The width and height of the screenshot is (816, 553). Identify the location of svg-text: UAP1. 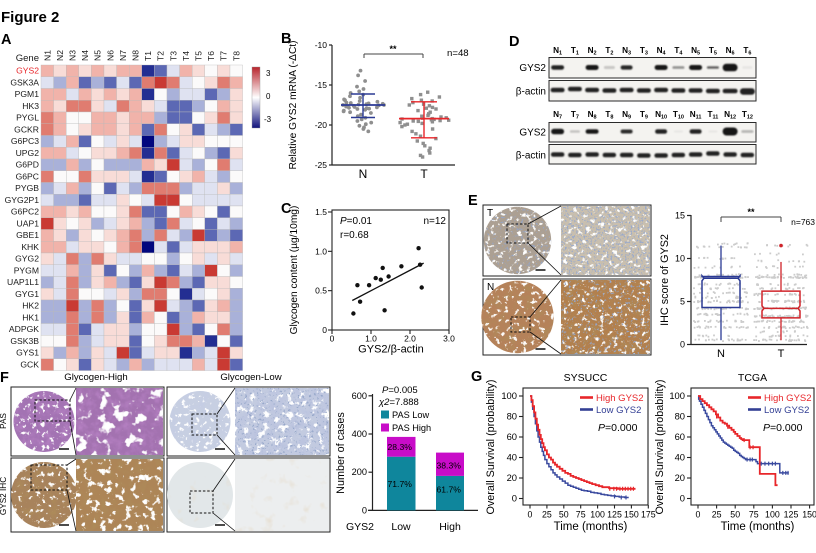
(28, 223).